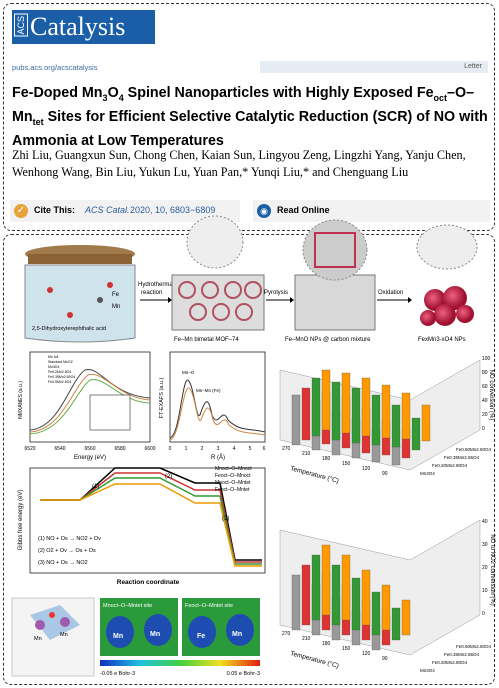 This screenshot has height=688, width=499. Describe the element at coordinates (243, 105) in the screenshot. I see `title-part: –O–Mn` at that location.